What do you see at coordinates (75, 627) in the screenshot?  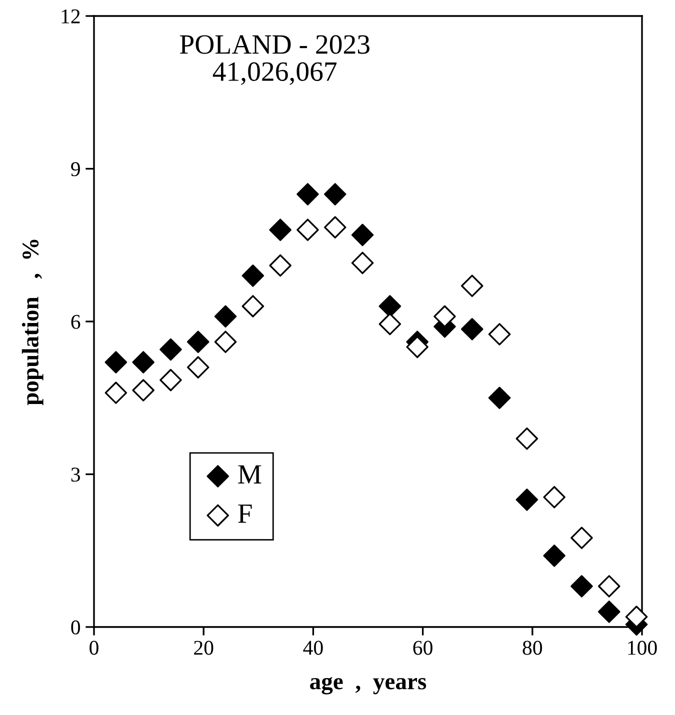 I see `y-tick-label: 0` at bounding box center [75, 627].